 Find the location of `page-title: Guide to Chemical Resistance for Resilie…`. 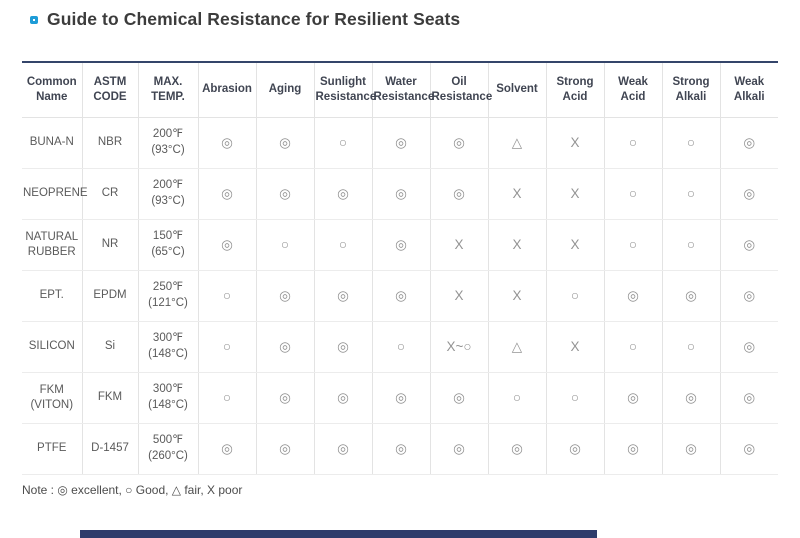

page-title: Guide to Chemical Resistance for Resilie… is located at coordinates (254, 19).